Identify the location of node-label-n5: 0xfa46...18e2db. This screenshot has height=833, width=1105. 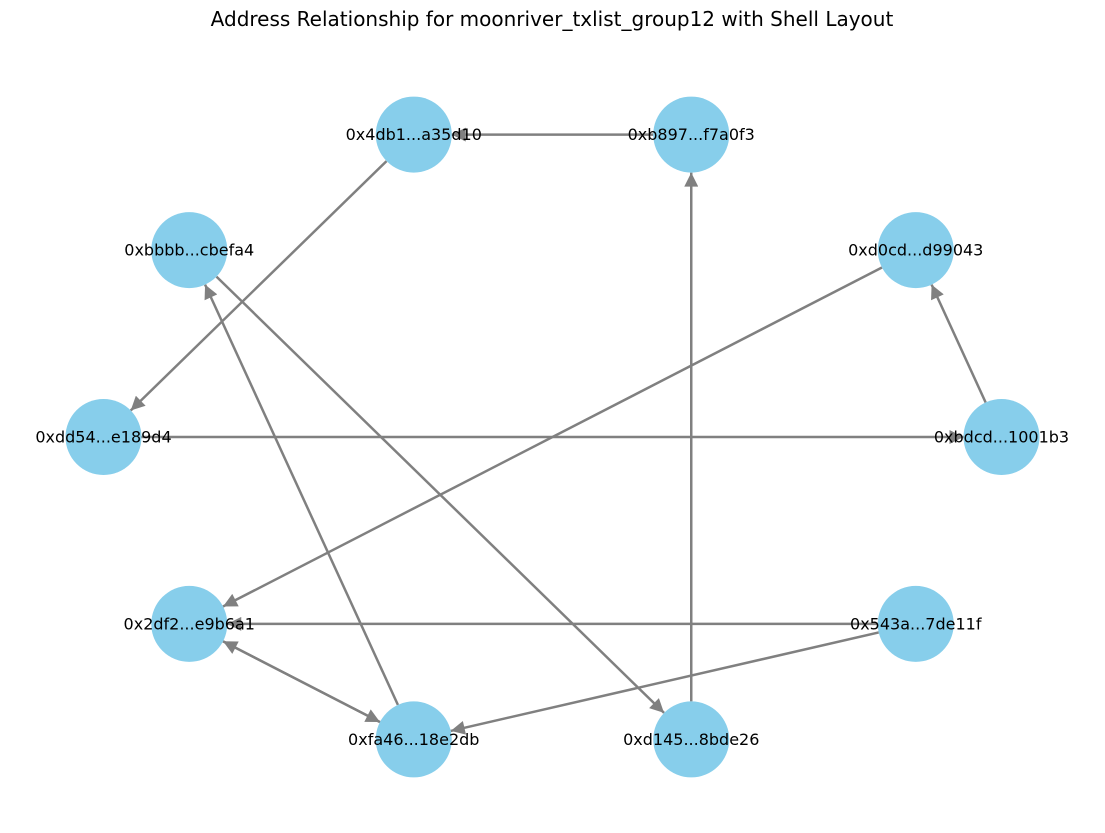
(413, 739).